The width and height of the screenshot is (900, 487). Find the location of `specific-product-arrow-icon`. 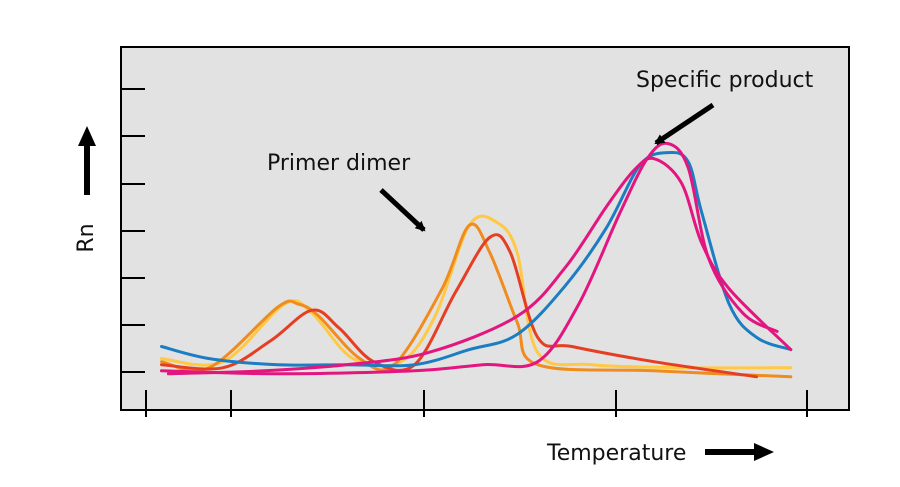

specific-product-arrow-icon is located at coordinates (684, 124).